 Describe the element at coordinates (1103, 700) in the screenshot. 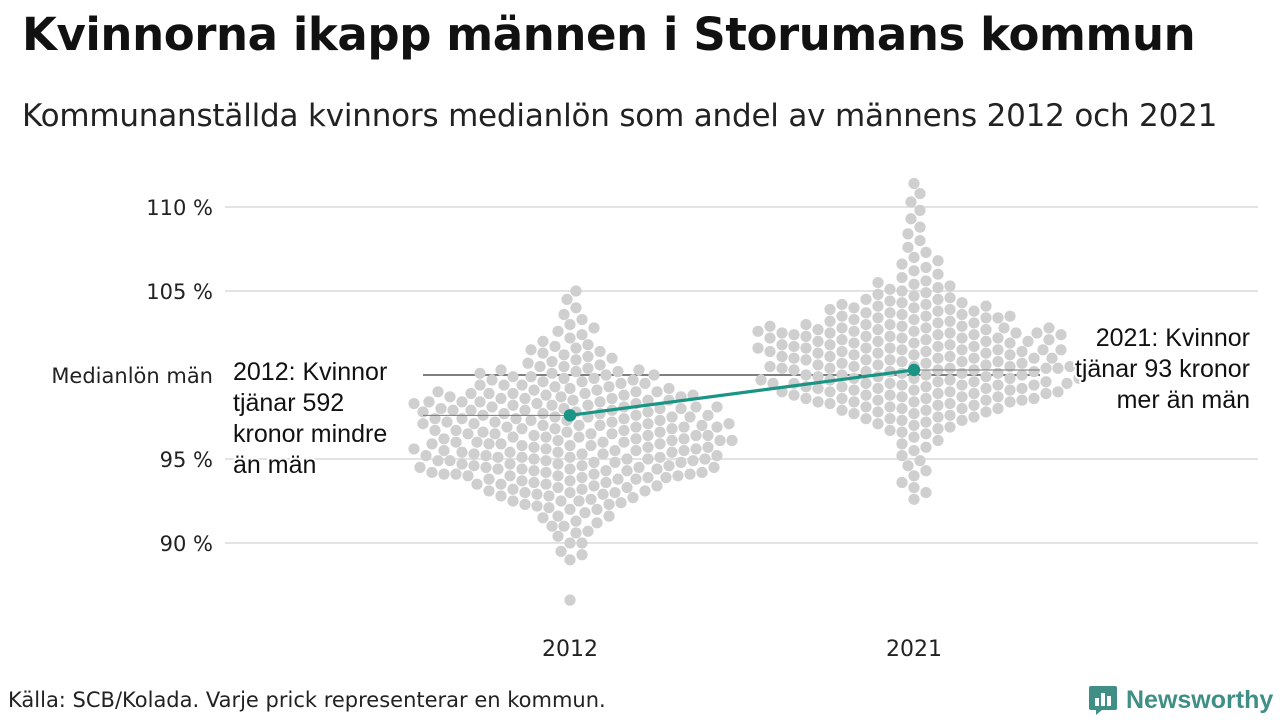

I see `newsworthy-logo-icon` at that location.